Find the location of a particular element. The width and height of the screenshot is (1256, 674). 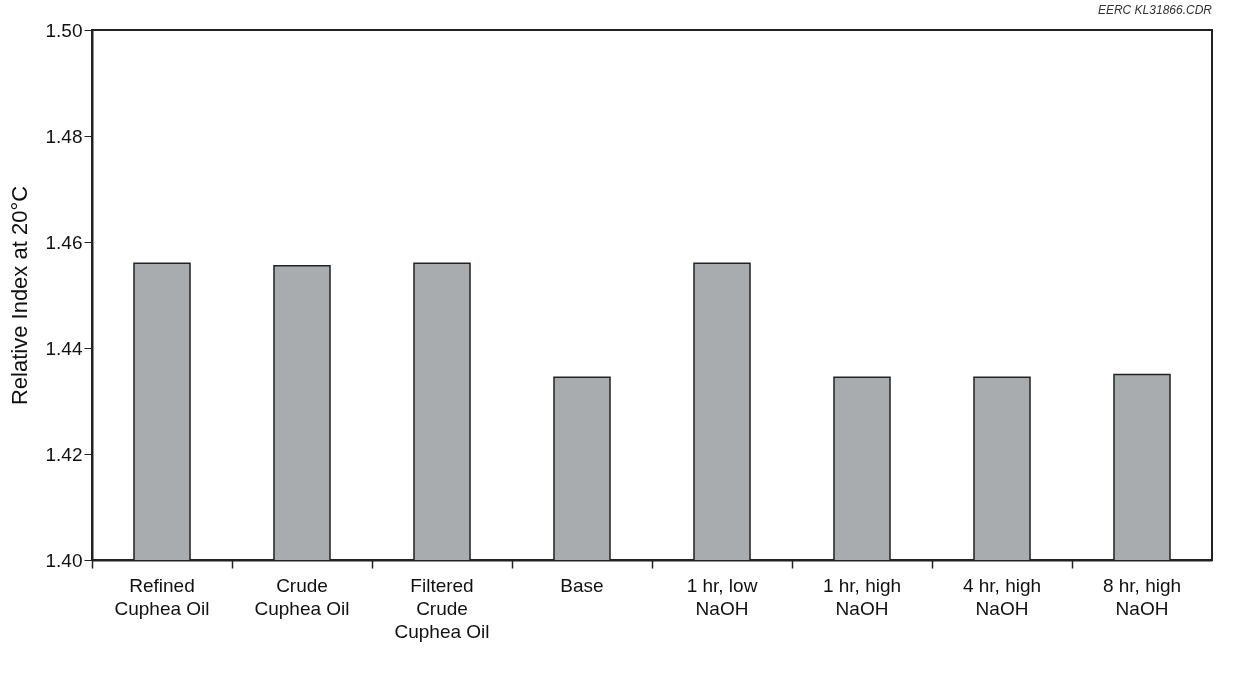

x-tick-label: Filtered Crude Cuphea Oil is located at coordinates (442, 608).